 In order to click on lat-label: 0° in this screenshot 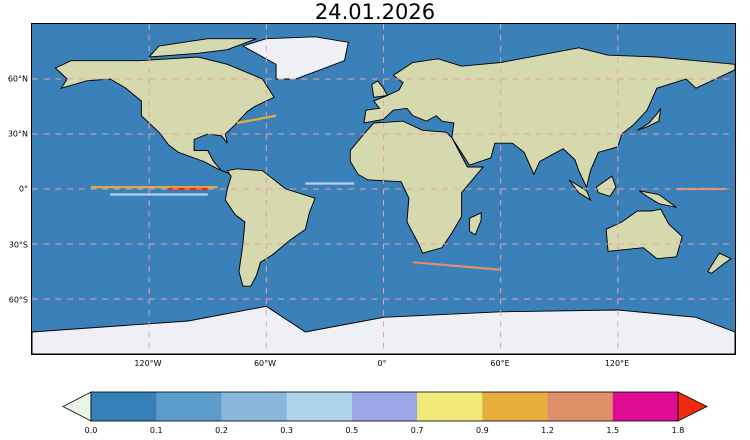, I will do `click(23, 189)`.